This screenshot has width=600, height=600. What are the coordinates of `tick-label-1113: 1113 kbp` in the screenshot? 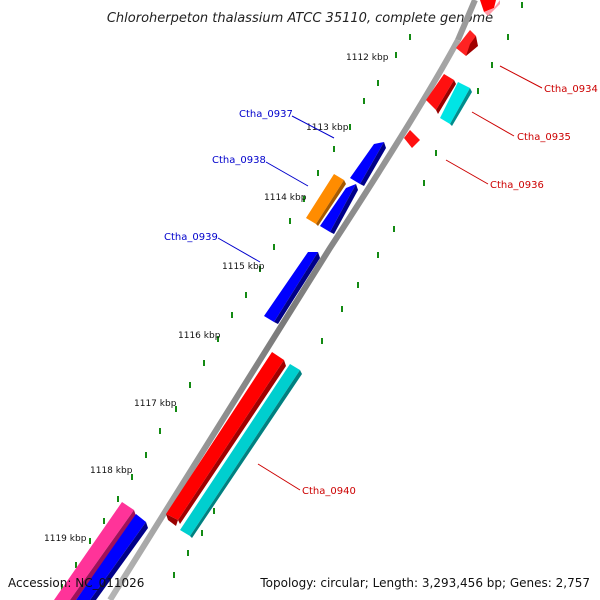 It's located at (327, 128).